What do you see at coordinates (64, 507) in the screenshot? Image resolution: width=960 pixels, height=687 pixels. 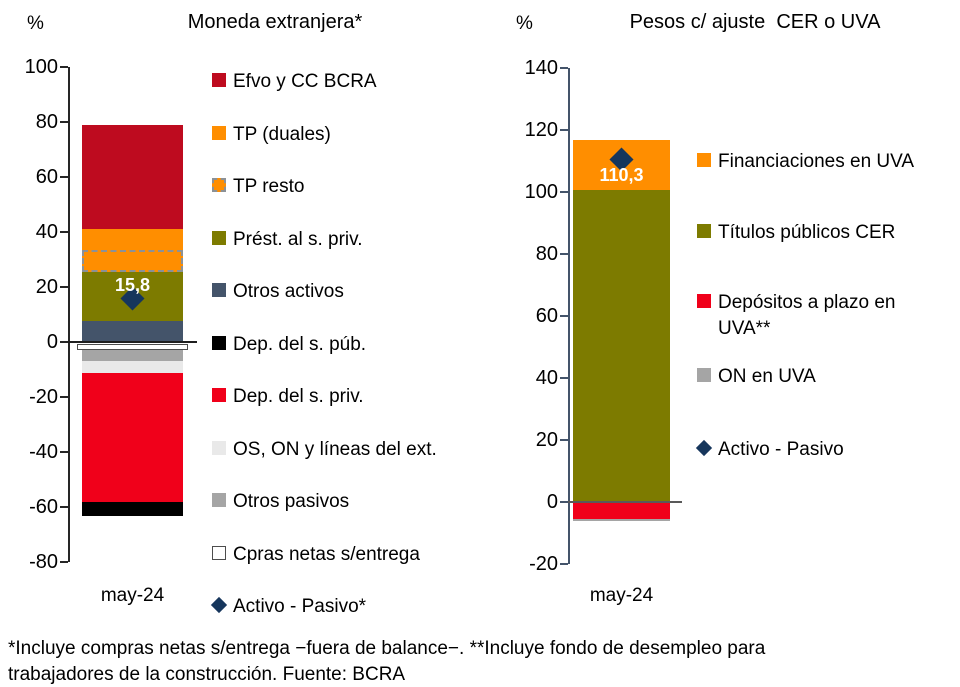 I see `left-y-tick-mark--60` at bounding box center [64, 507].